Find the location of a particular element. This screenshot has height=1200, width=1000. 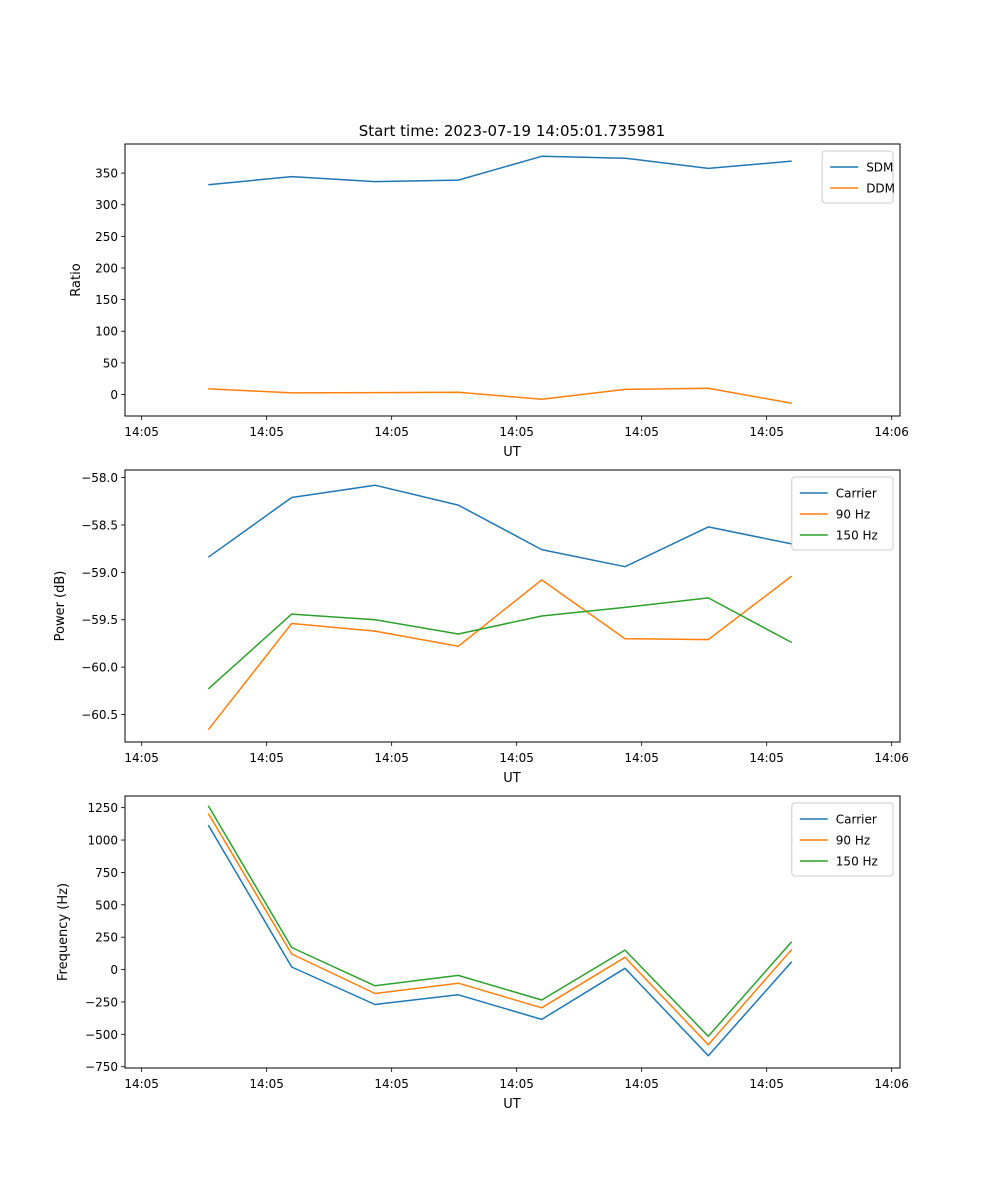

frequency-y-tick-label: 1250 is located at coordinates (102, 808).